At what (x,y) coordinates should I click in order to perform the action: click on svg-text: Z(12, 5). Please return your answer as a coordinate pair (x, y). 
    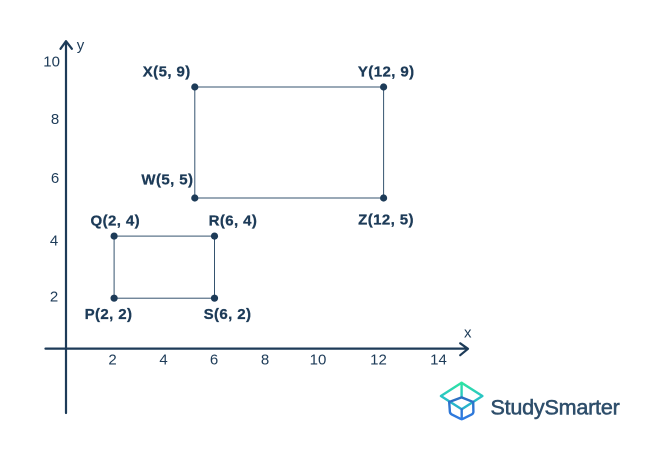
    Looking at the image, I should click on (386, 220).